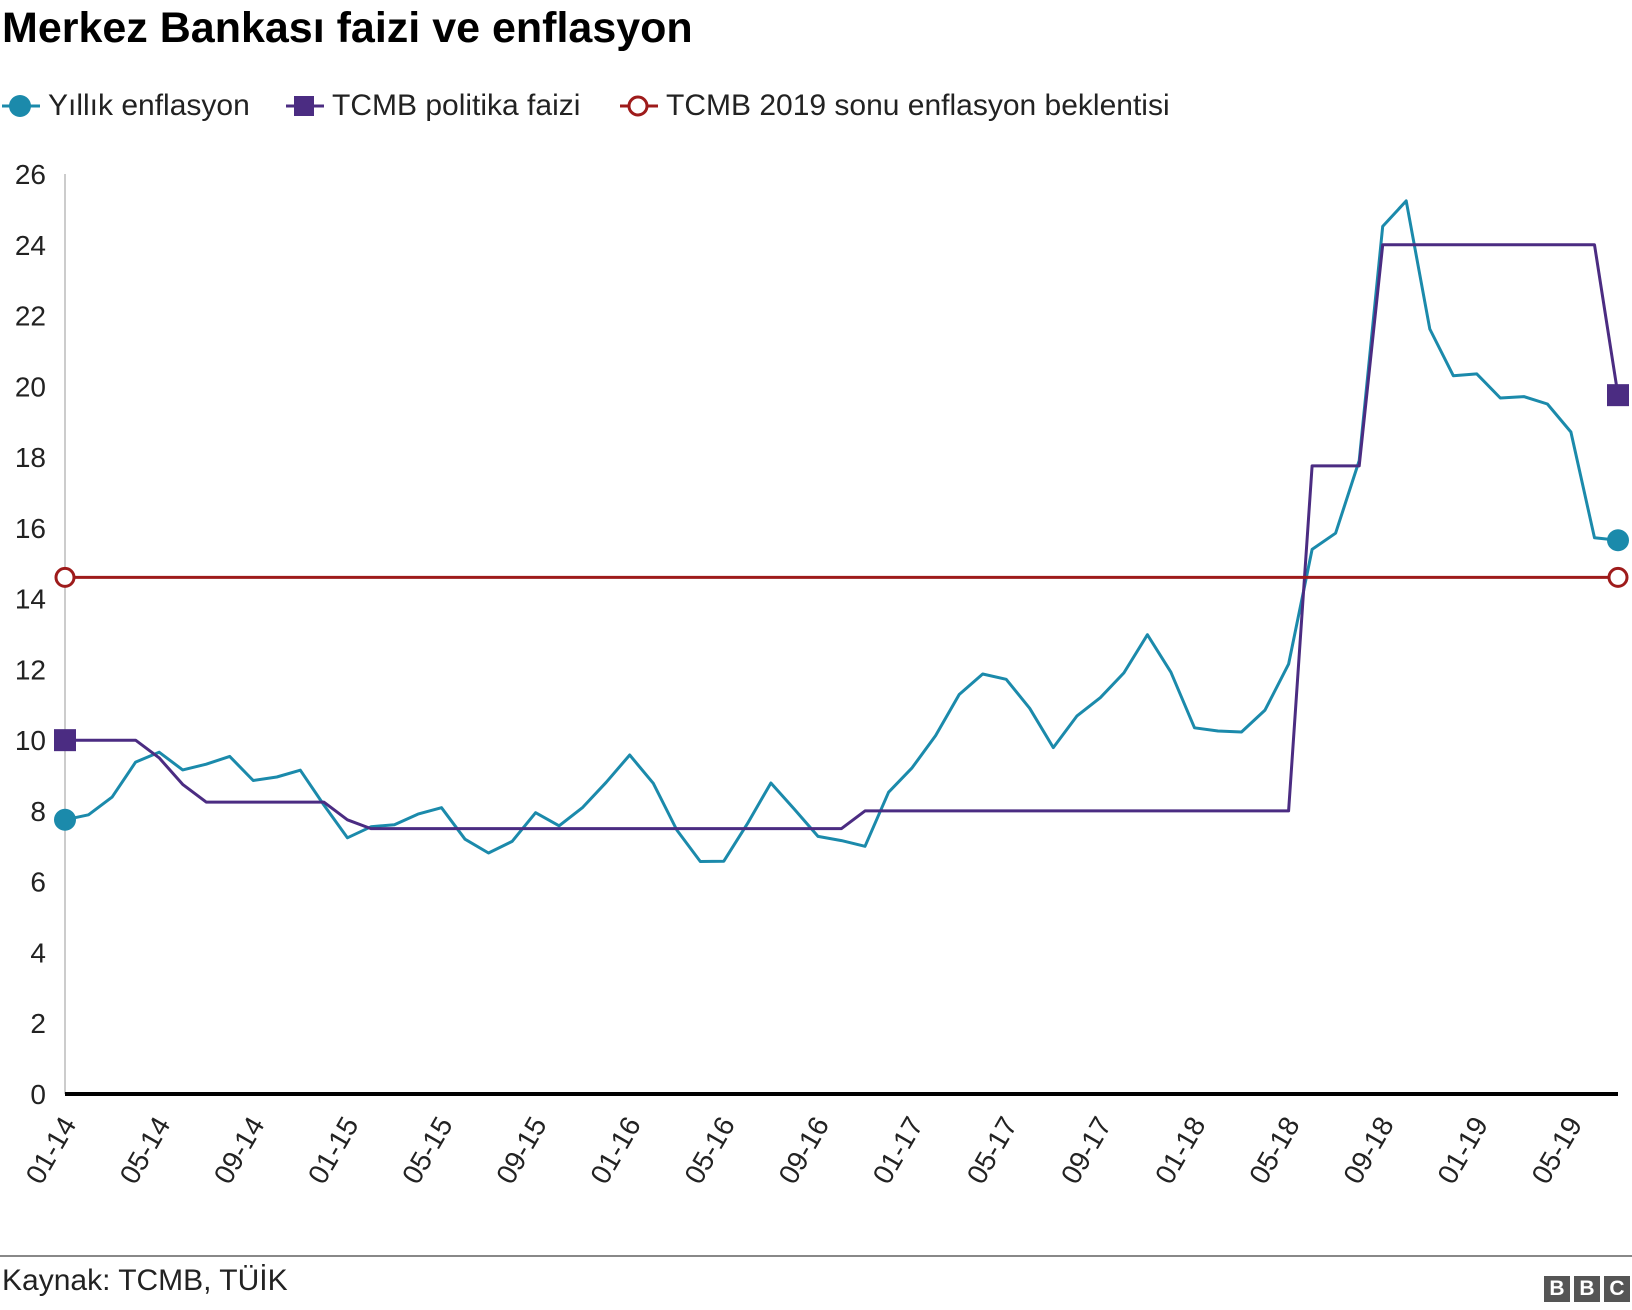 This screenshot has width=1632, height=1310. What do you see at coordinates (1086, 1151) in the screenshot?
I see `x-tick-label: 09-17` at bounding box center [1086, 1151].